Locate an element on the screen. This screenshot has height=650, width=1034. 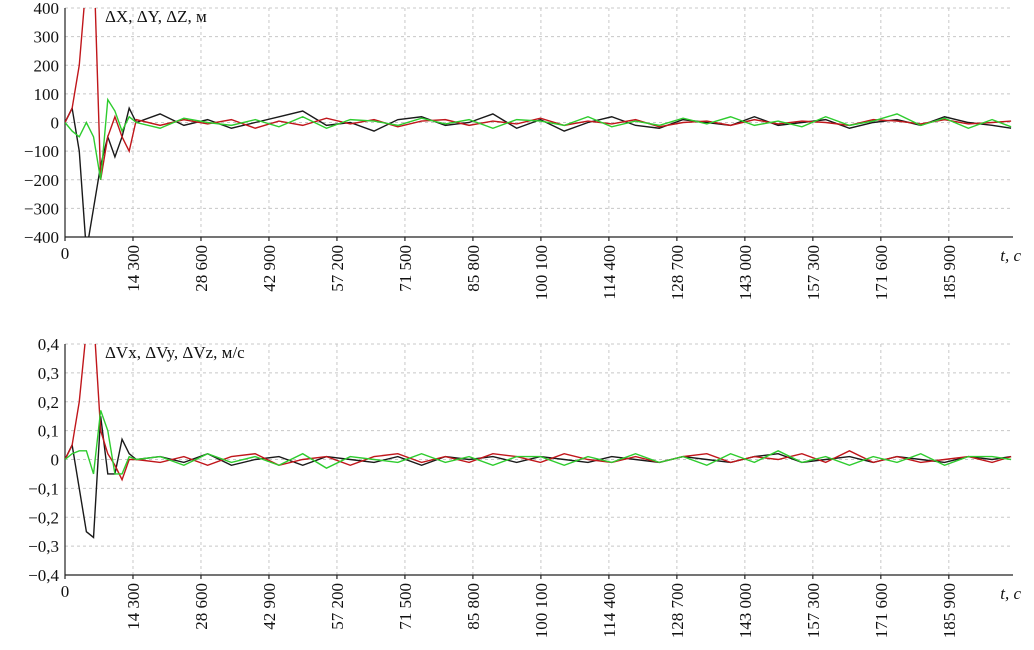
y-tick-label: −0,1 is located at coordinates (43, 488).